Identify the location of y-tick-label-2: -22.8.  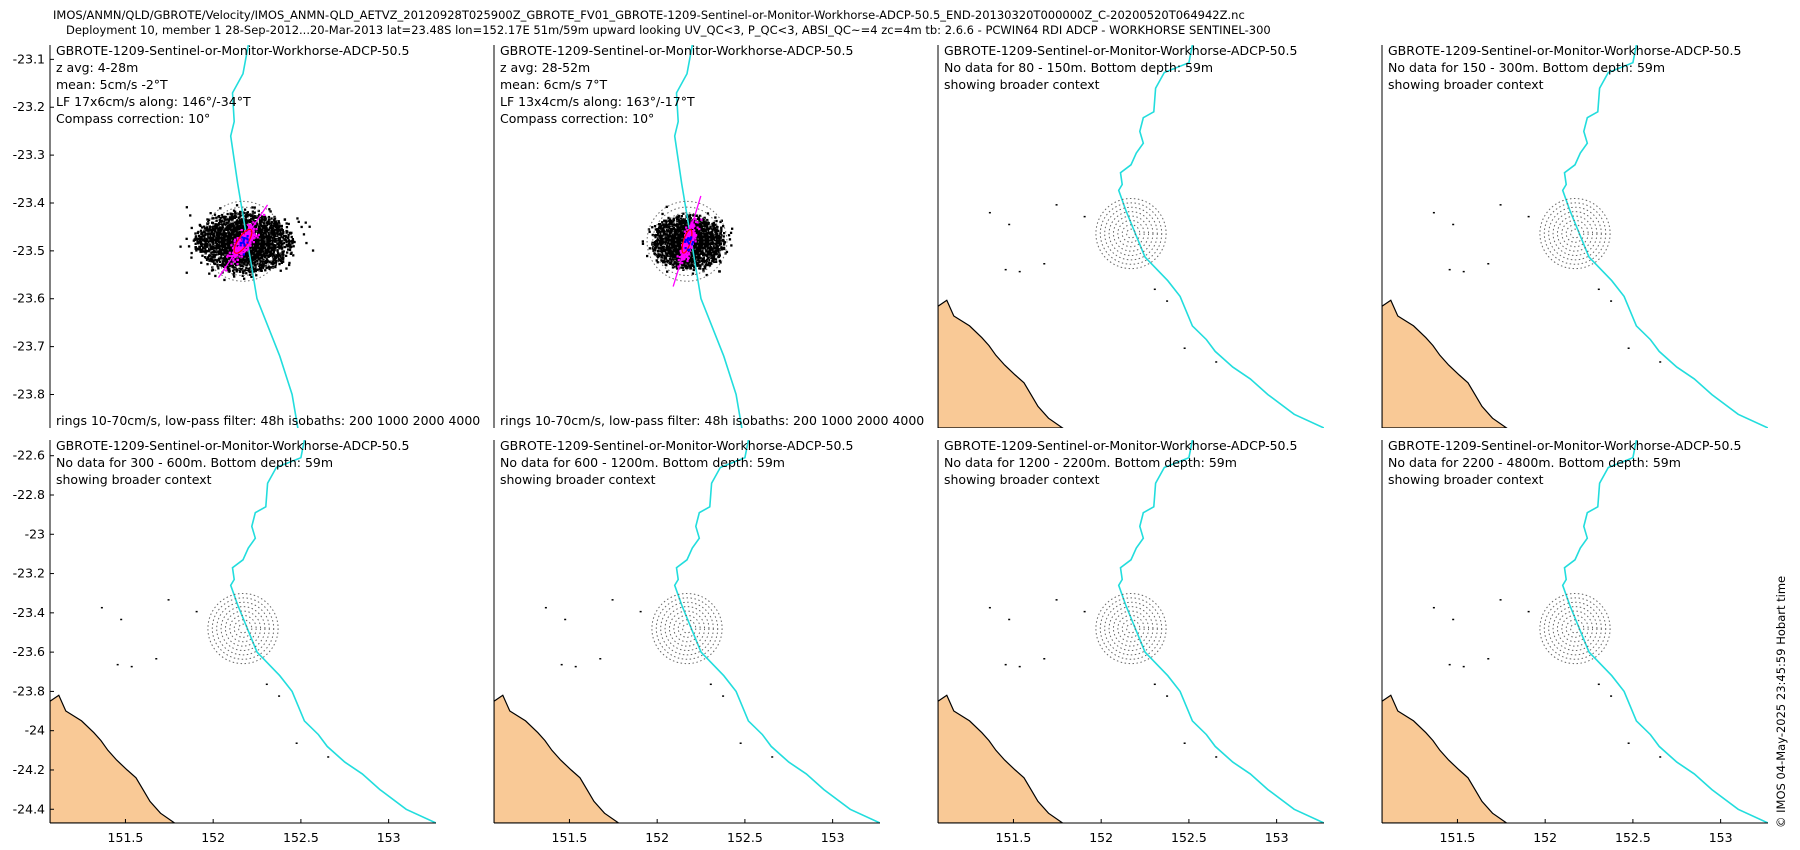
(29, 494).